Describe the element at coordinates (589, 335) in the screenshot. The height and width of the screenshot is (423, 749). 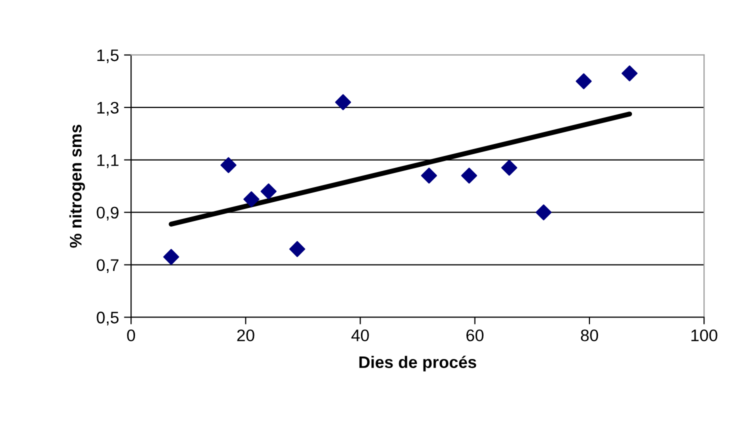
I see `x-tick-label: 80` at that location.